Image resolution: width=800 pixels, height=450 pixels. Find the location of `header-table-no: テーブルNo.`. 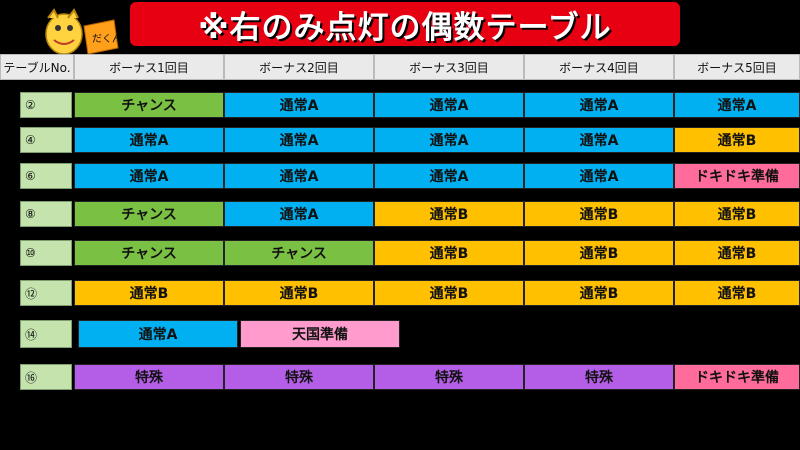

header-table-no: テーブルNo. is located at coordinates (37, 67).